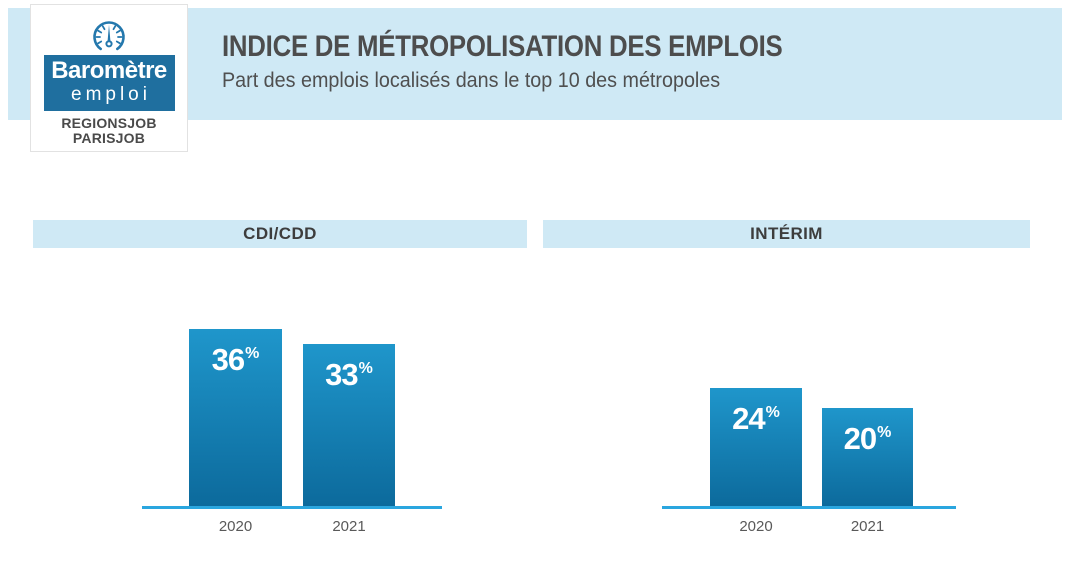 This screenshot has width=1080, height=570. I want to click on page-title: INDICE DE MÉTROPOLISATION DES EMPLOIS, so click(502, 46).